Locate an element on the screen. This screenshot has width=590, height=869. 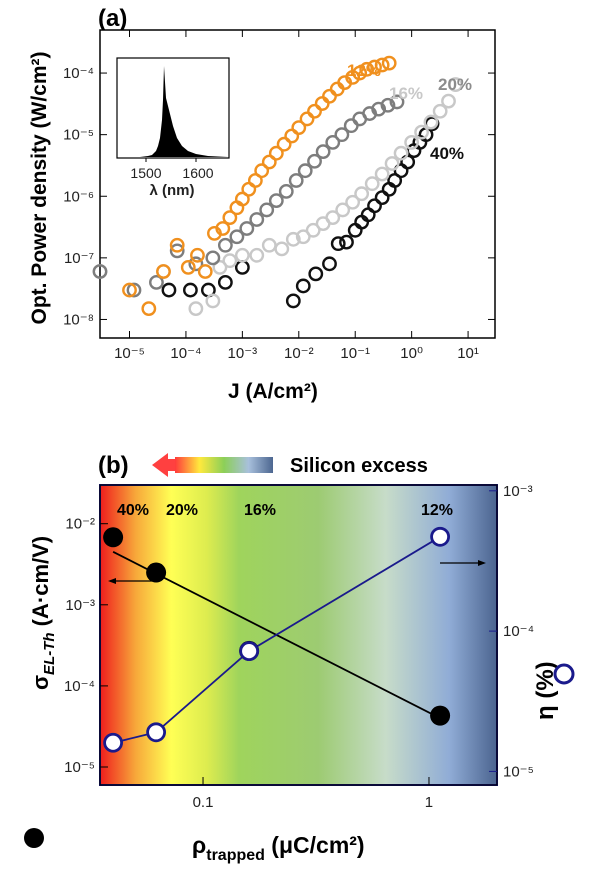
y-right-tick-label: 10⁻⁴ is located at coordinates (518, 631).